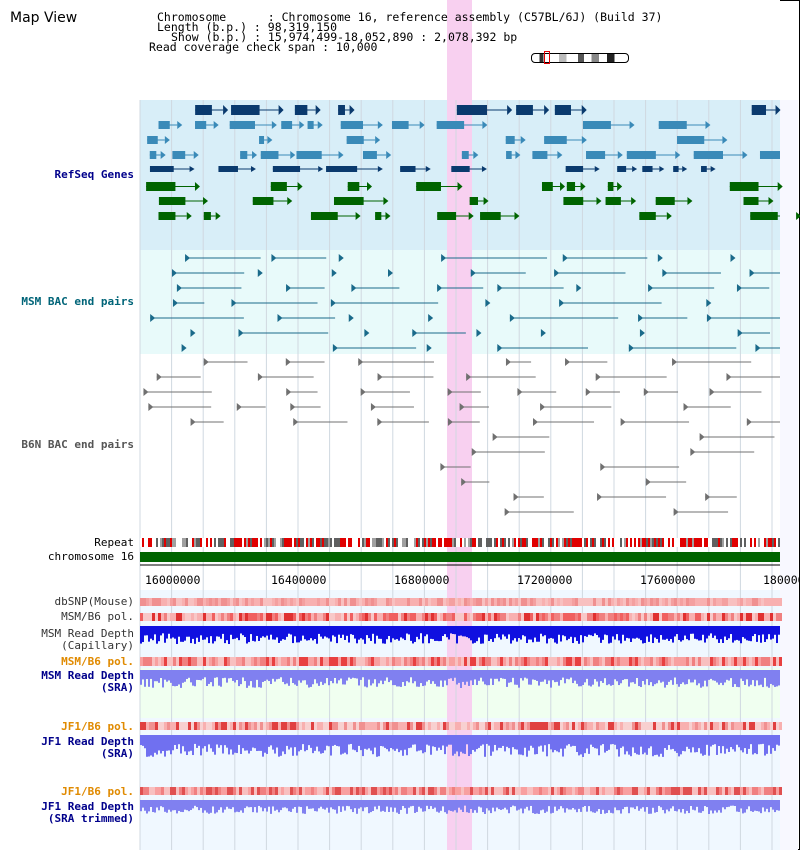 Image resolution: width=800 pixels, height=850 pixels. Describe the element at coordinates (97, 726) in the screenshot. I see `jf1-b6-pol-label-1: JF1/B6 pol.` at that location.